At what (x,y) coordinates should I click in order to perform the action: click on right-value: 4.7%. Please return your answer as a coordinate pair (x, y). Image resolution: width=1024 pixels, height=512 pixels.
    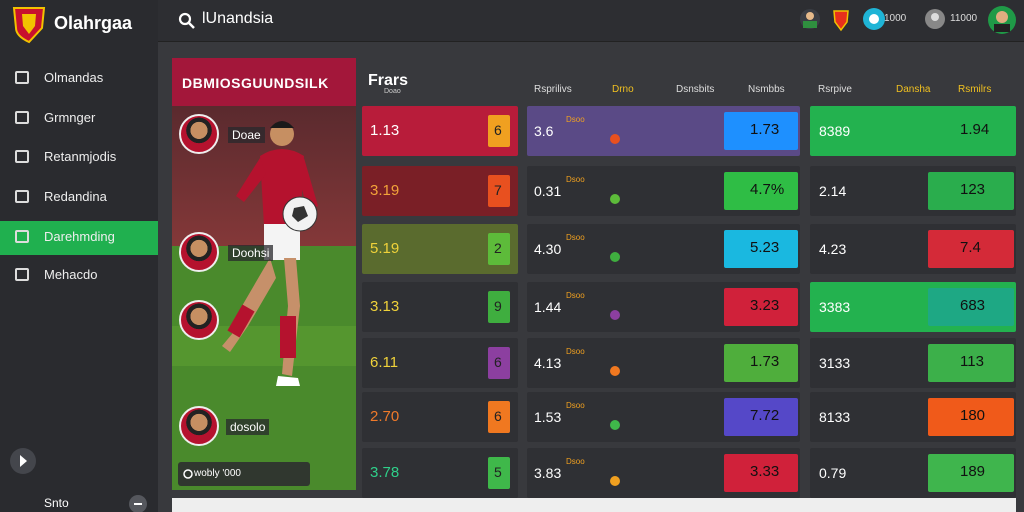
    Looking at the image, I should click on (767, 189).